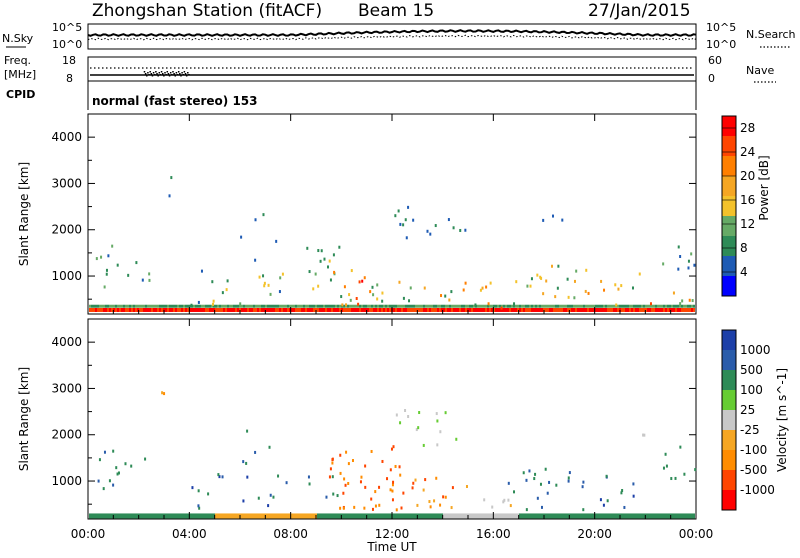 This screenshot has height=558, width=800. What do you see at coordinates (753, 450) in the screenshot?
I see `velocity-colorbar-label: -100` at bounding box center [753, 450].